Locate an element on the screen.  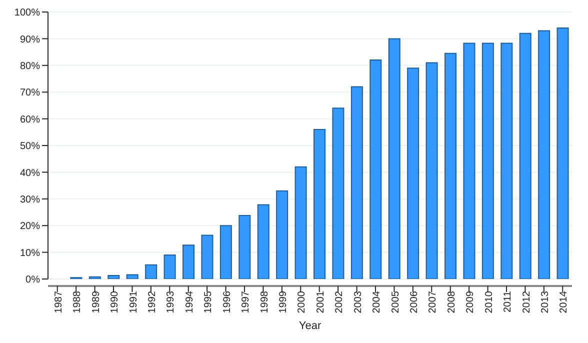
x-tick-label: 1991 is located at coordinates (134, 302).